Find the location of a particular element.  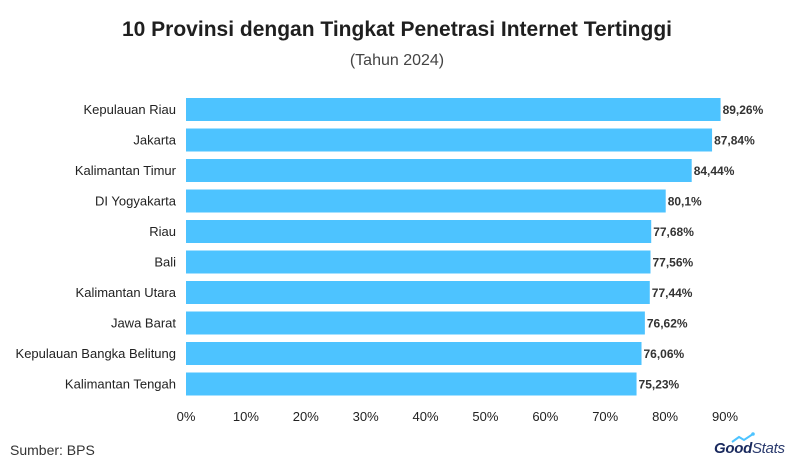

category-label: Jawa Barat is located at coordinates (143, 323).